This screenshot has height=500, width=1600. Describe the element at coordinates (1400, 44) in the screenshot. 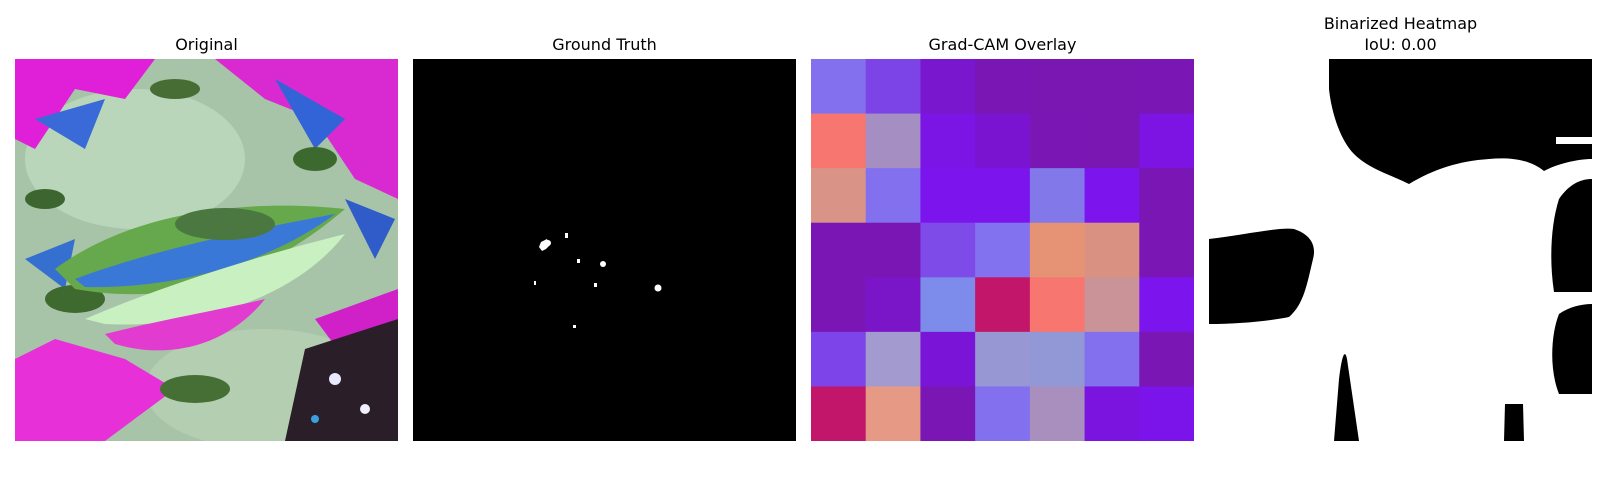

I see `iou-score-label: IoU: 0.00` at that location.